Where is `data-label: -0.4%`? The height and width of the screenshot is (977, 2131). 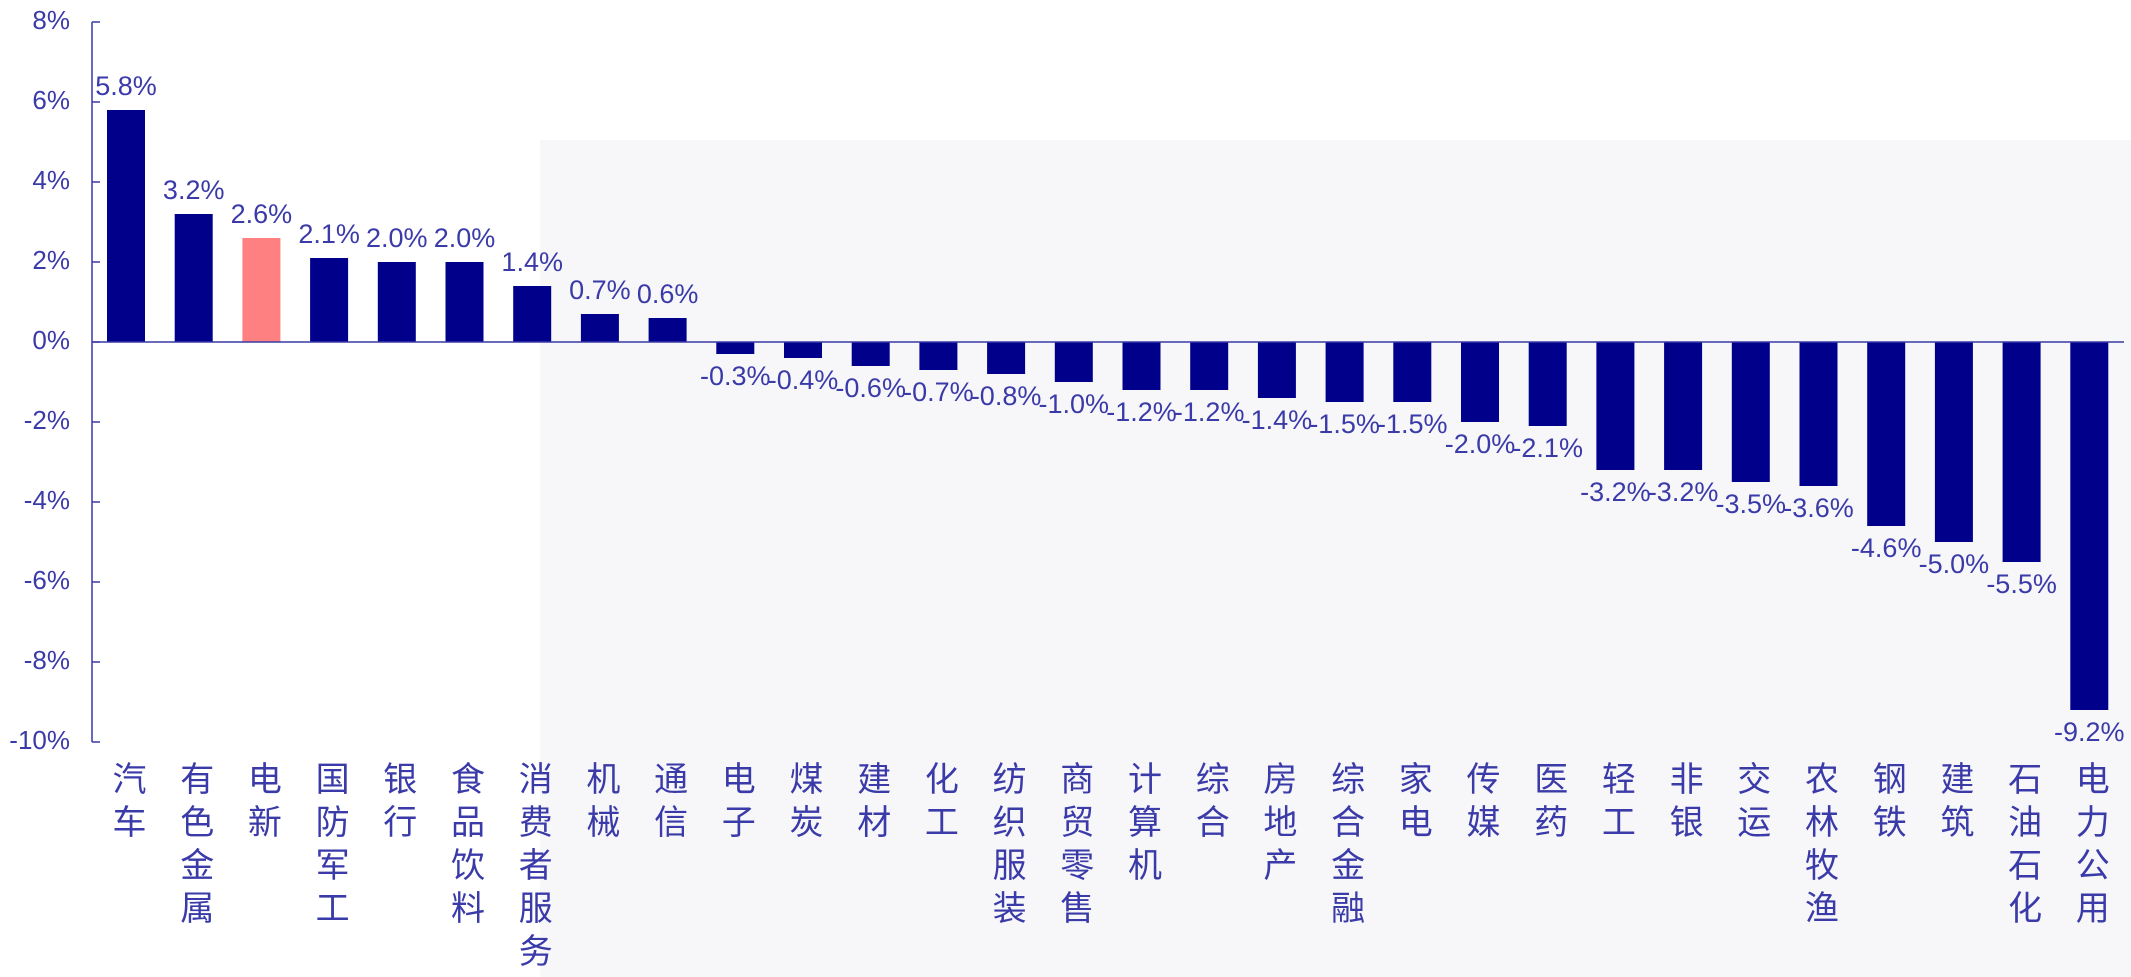 data-label: -0.4% is located at coordinates (803, 380).